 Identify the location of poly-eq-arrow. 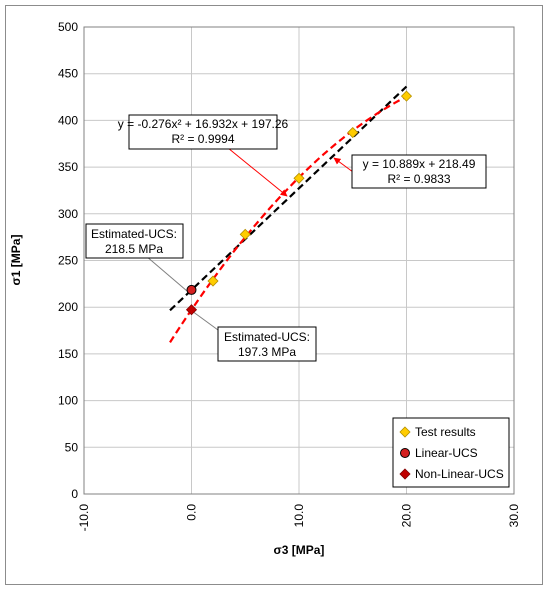
(257, 172).